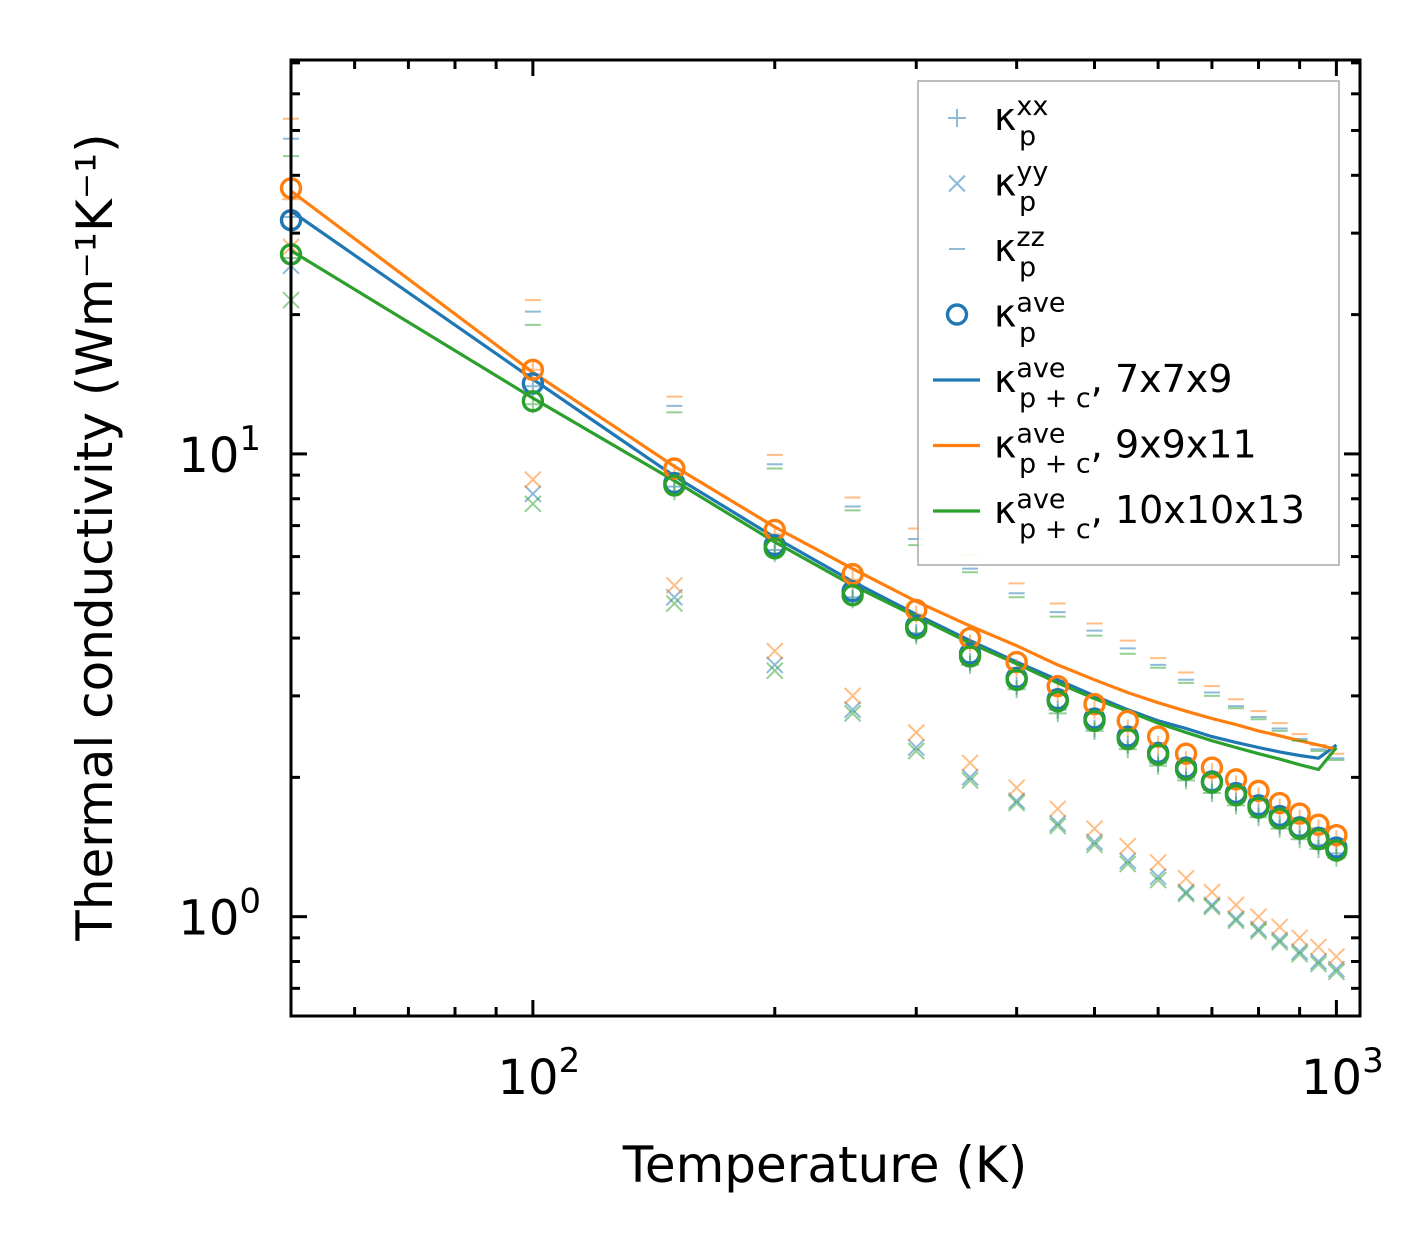 The height and width of the screenshot is (1254, 1421). What do you see at coordinates (570, 1061) in the screenshot?
I see `tick-exponent: 2` at bounding box center [570, 1061].